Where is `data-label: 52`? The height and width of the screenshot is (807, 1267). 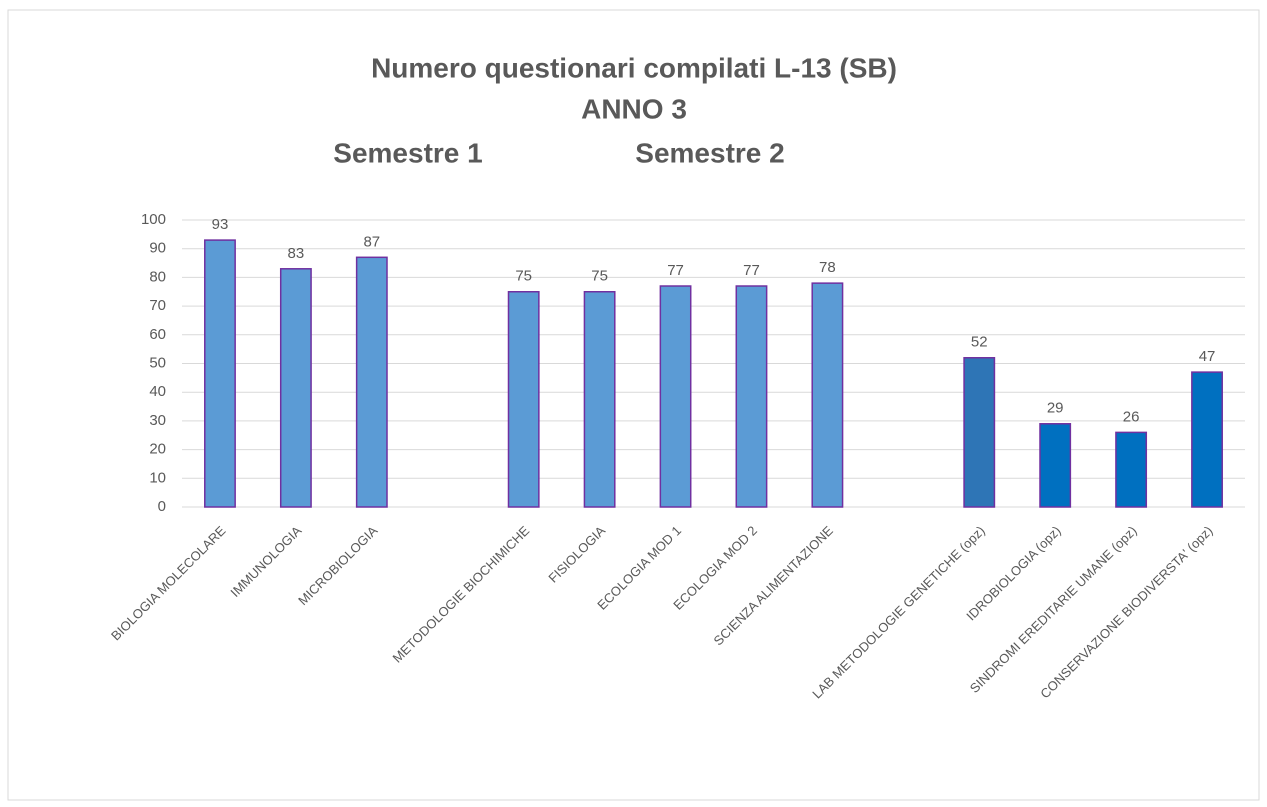 data-label: 52 is located at coordinates (979, 342).